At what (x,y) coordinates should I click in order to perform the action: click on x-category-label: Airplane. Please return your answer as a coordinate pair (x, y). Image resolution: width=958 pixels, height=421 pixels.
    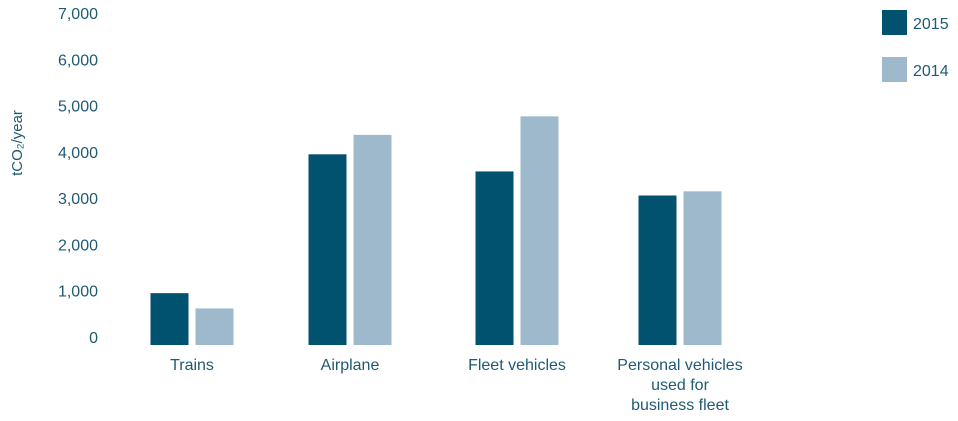
    Looking at the image, I should click on (350, 365).